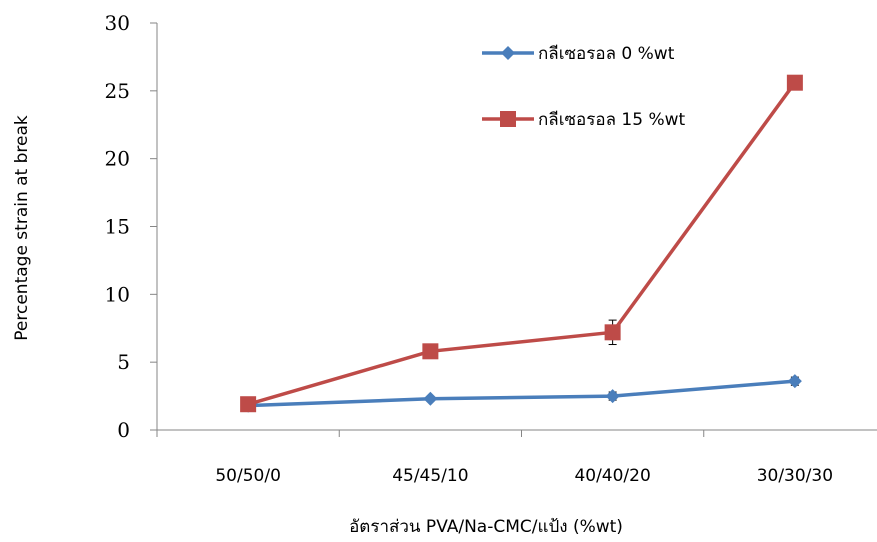 This screenshot has height=542, width=877. I want to click on y-ticks: 0 5 10 15 20 25 30, so click(131, 226).